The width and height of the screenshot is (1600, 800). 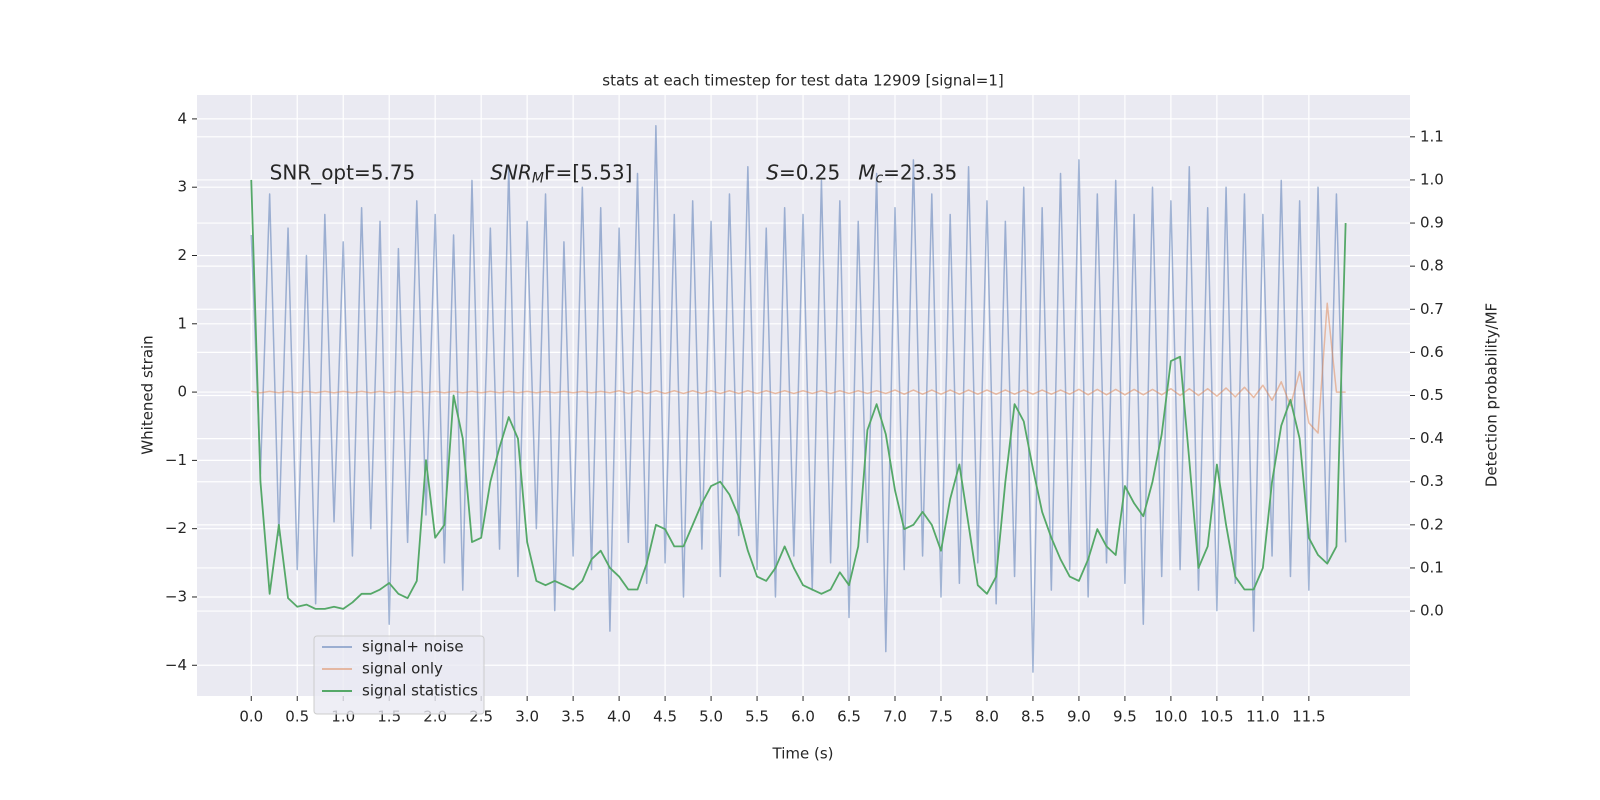 What do you see at coordinates (1432, 524) in the screenshot?
I see `y2-tick-label: 0.2` at bounding box center [1432, 524].